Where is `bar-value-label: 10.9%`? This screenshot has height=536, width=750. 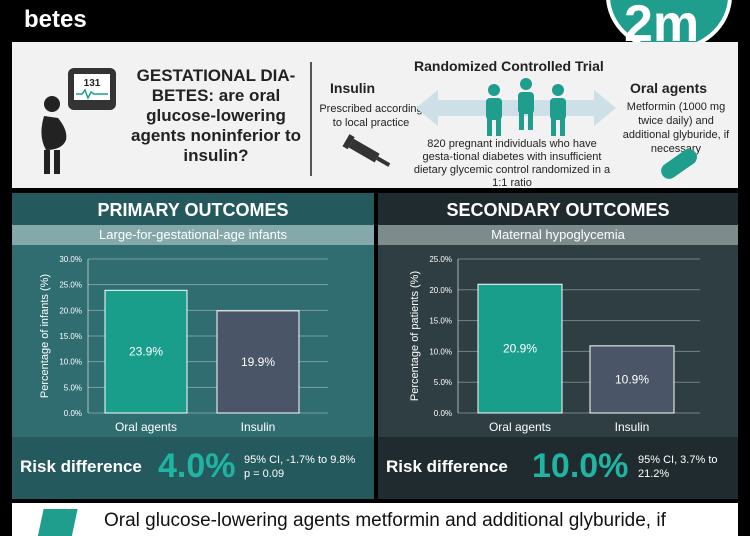
bar-value-label: 10.9% is located at coordinates (632, 379).